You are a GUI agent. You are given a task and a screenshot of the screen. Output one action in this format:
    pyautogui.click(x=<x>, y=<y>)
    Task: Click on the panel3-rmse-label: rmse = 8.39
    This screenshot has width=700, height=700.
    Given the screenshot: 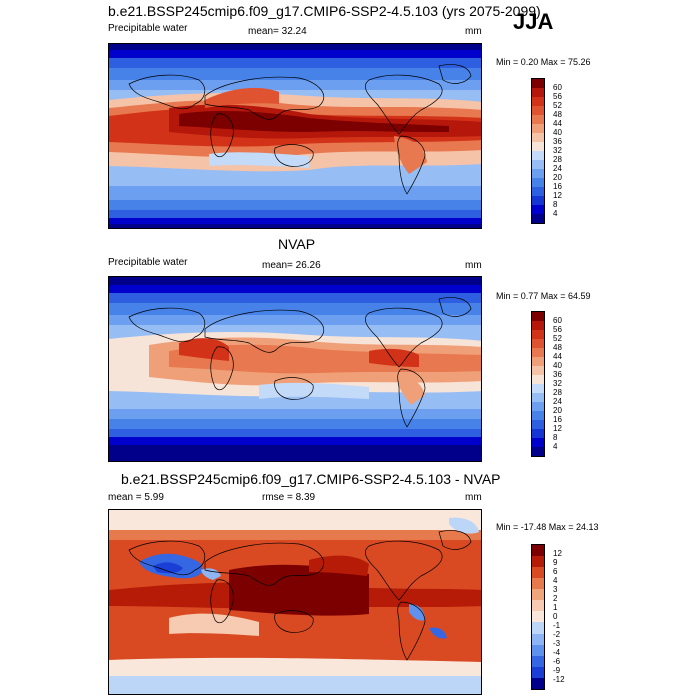 What is the action you would take?
    pyautogui.click(x=289, y=497)
    